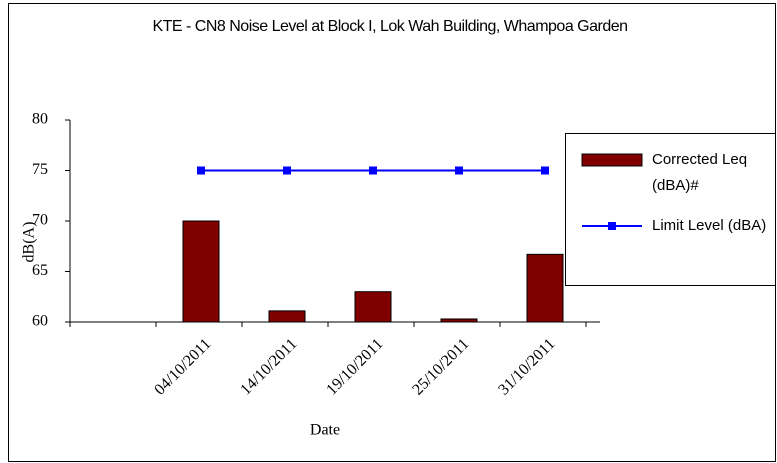 The image size is (777, 463). I want to click on x-tick-label: 31/10/2011, so click(526, 366).